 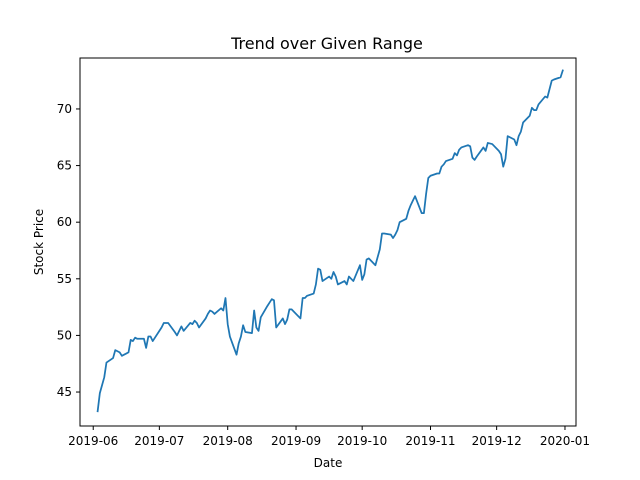 What do you see at coordinates (159, 441) in the screenshot?
I see `x-tick-label: 2019-07` at bounding box center [159, 441].